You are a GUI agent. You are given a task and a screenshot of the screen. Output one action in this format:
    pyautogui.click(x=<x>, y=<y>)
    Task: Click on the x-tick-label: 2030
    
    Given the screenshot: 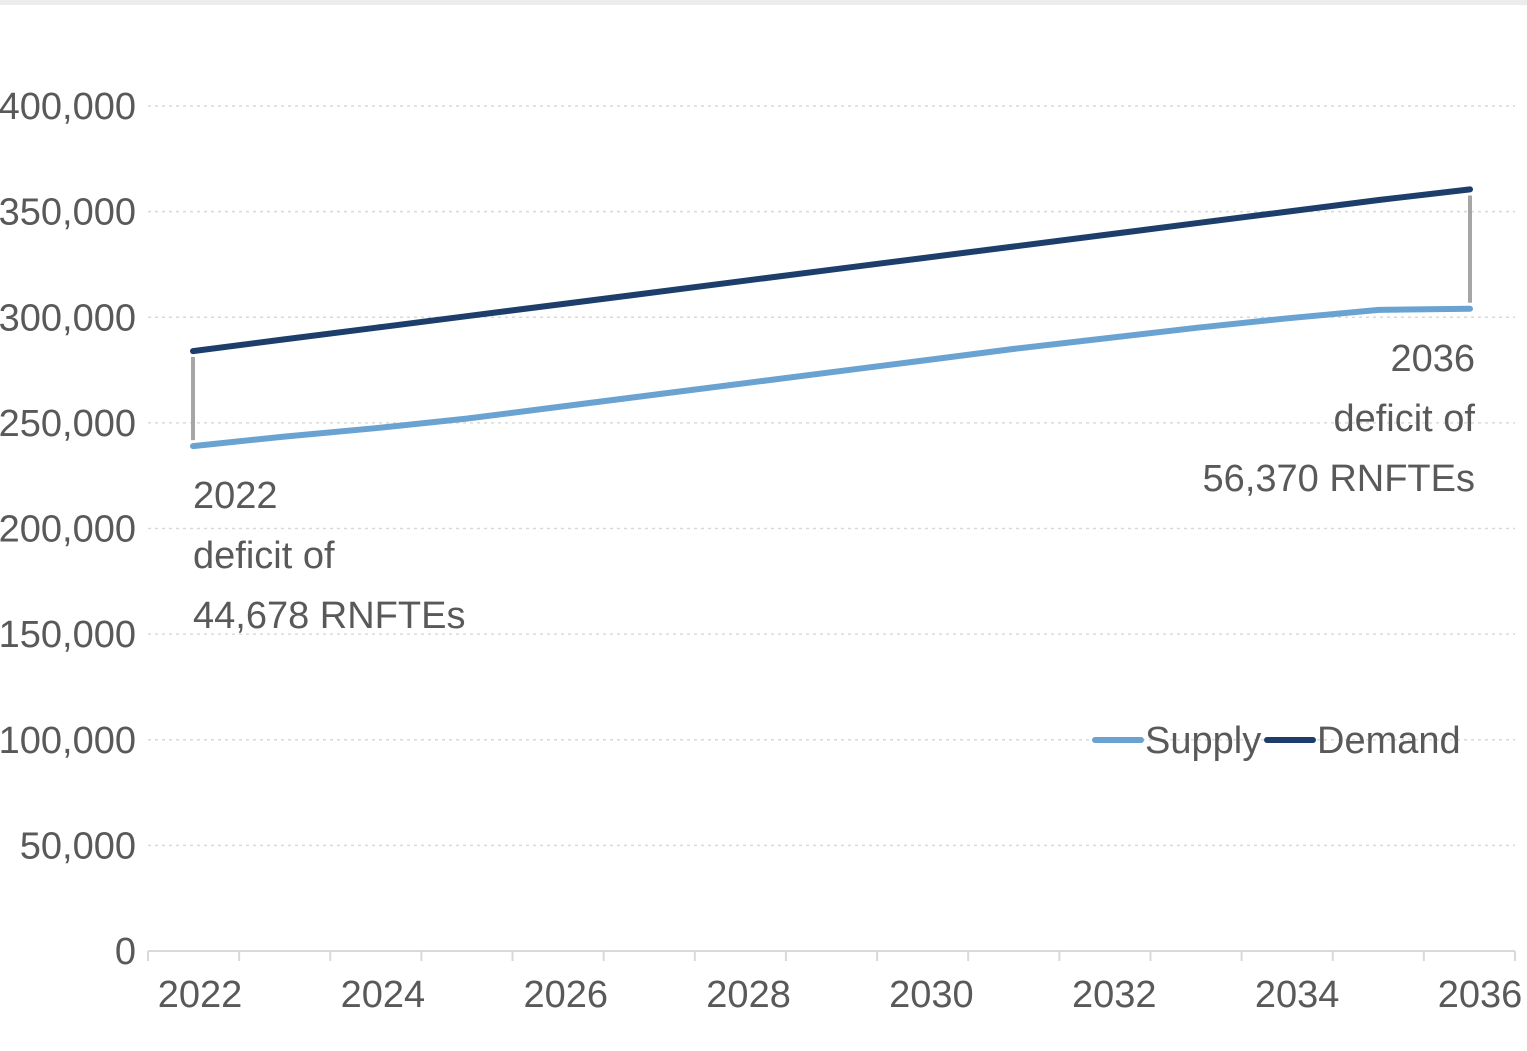 What is the action you would take?
    pyautogui.click(x=931, y=995)
    